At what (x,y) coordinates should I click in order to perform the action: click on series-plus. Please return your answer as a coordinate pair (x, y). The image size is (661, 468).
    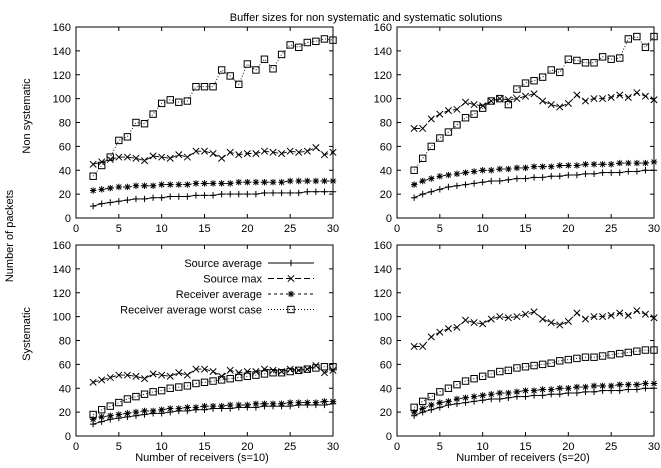
    Looking at the image, I should click on (534, 402).